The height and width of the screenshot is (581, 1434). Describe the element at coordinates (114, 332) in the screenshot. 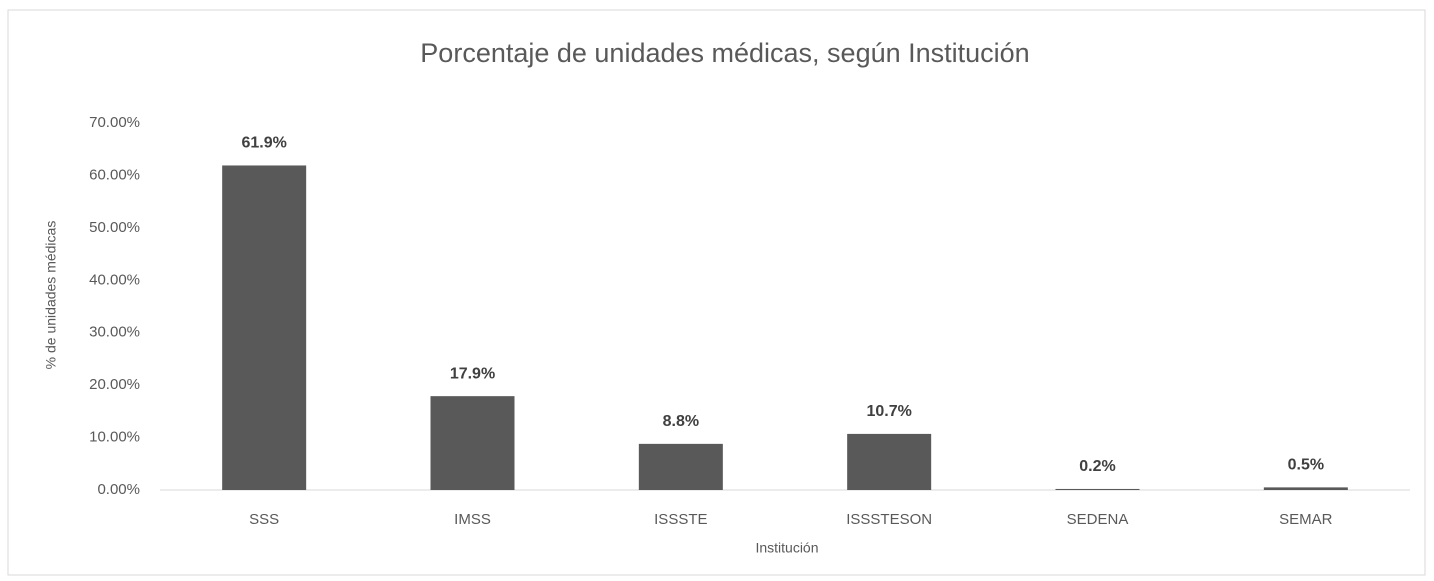

I see `y-tick-label: 30.00%` at that location.